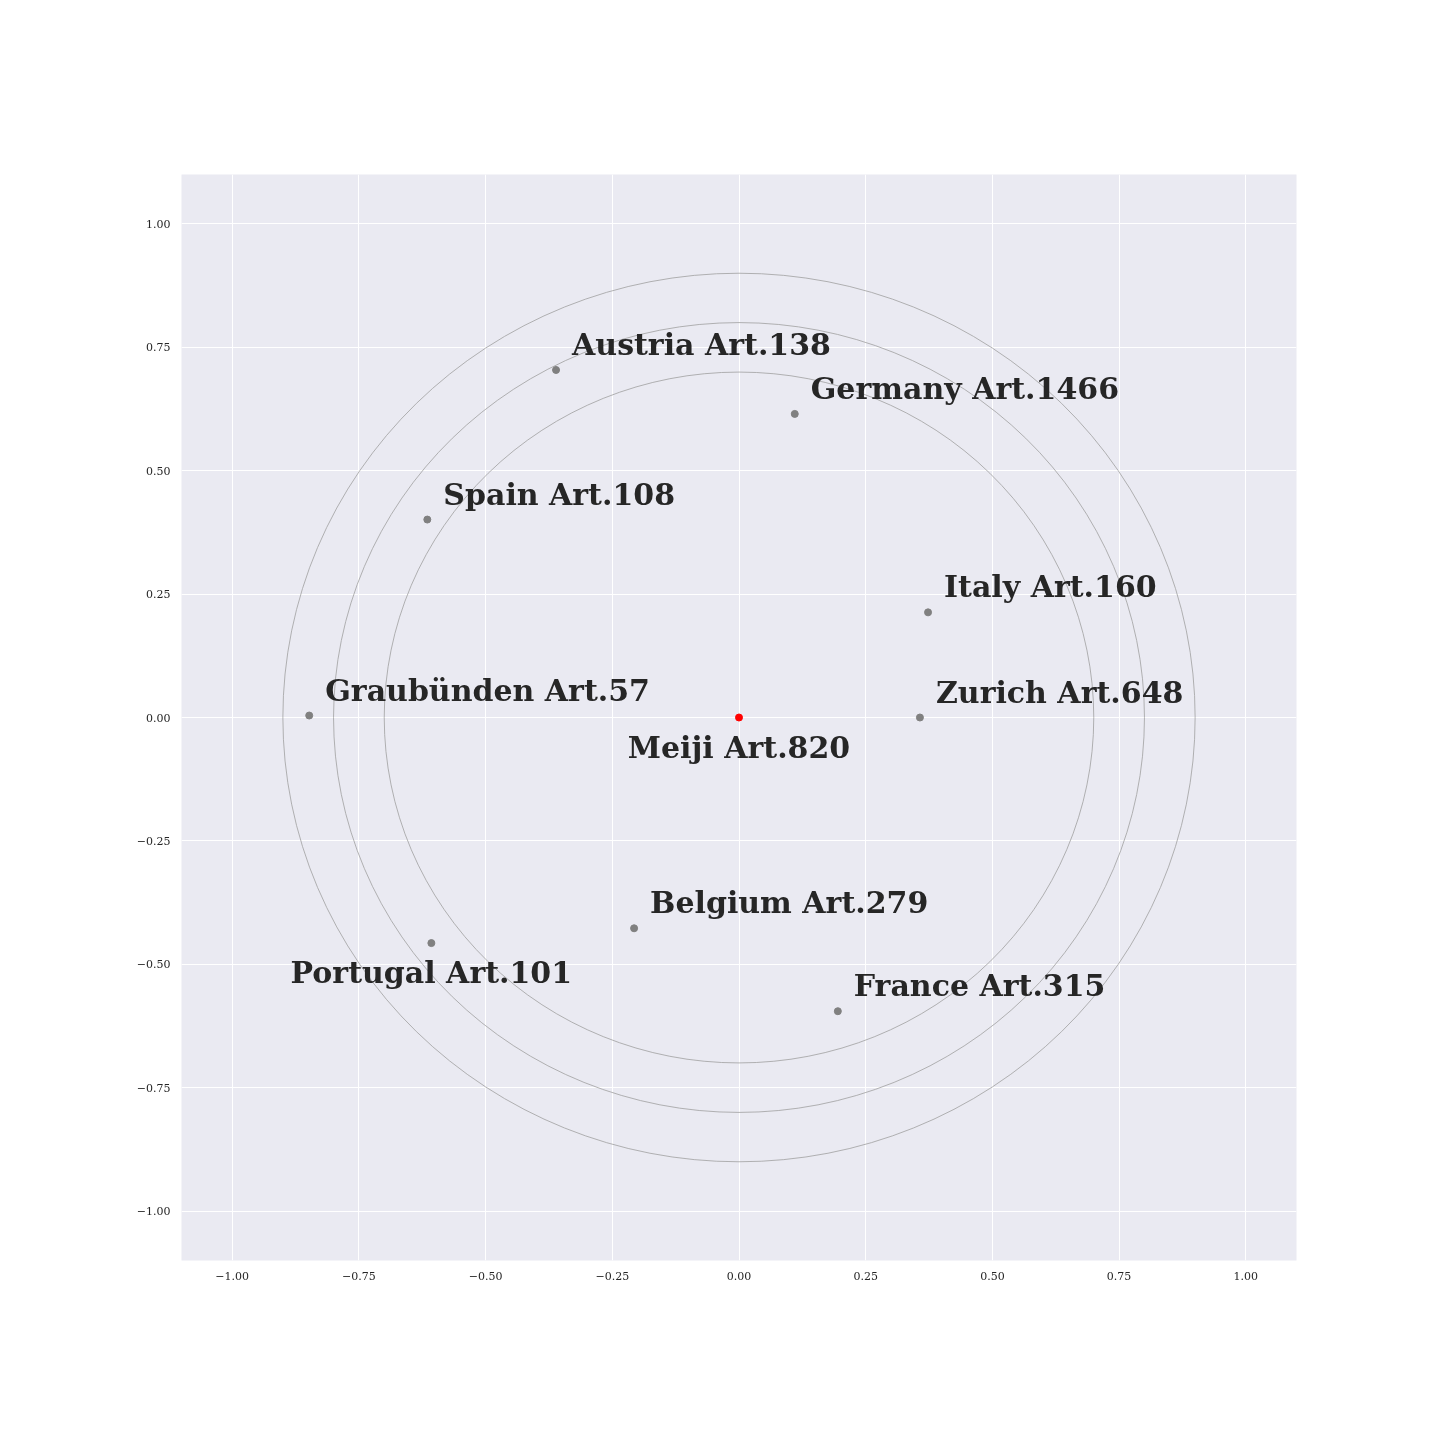  Describe the element at coordinates (485, 1276) in the screenshot. I see `x-tick-label: −0.50` at that location.